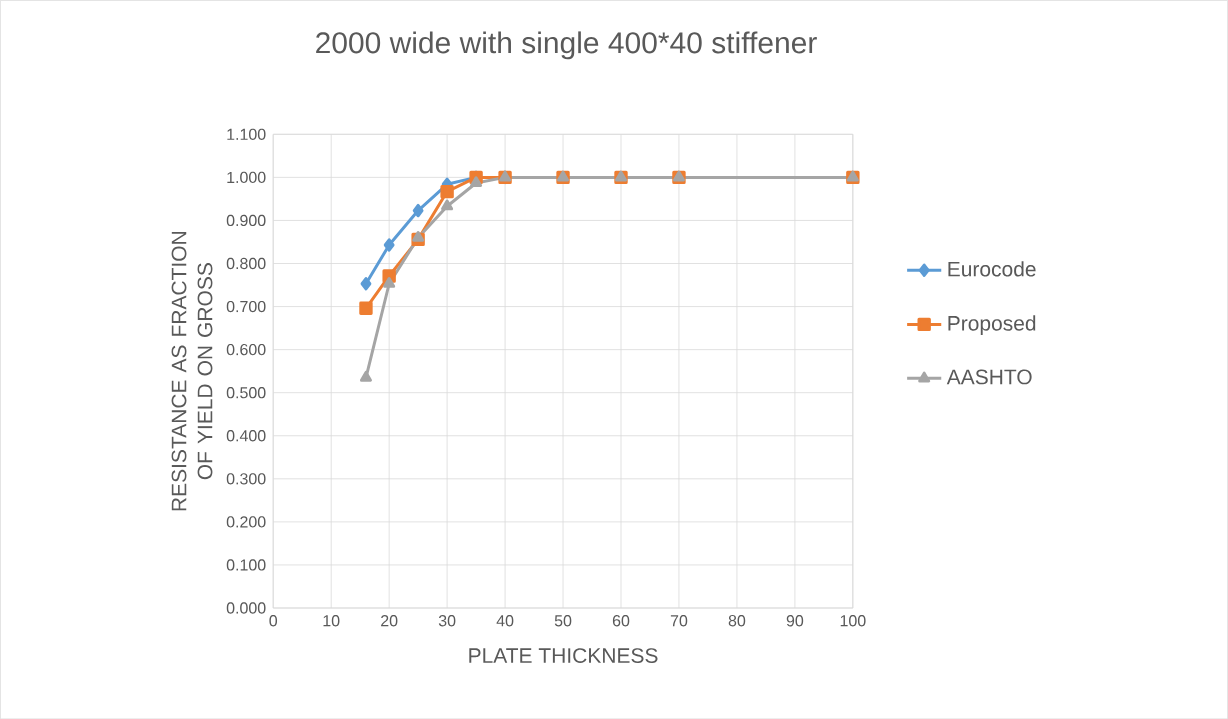 The height and width of the screenshot is (719, 1228). I want to click on legend-label: AASHTO, so click(989, 377).